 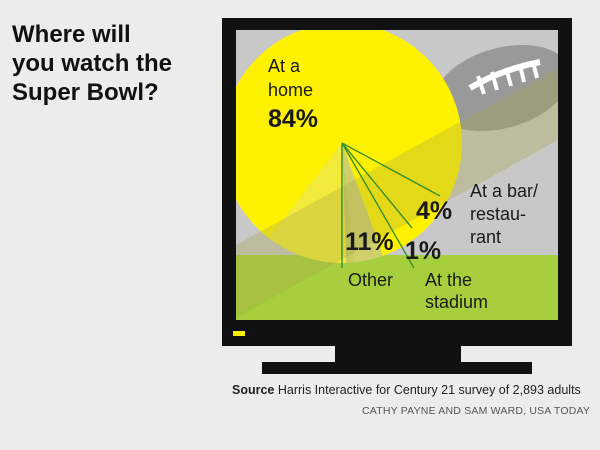 What do you see at coordinates (253, 390) in the screenshot?
I see `source-label: Source` at bounding box center [253, 390].